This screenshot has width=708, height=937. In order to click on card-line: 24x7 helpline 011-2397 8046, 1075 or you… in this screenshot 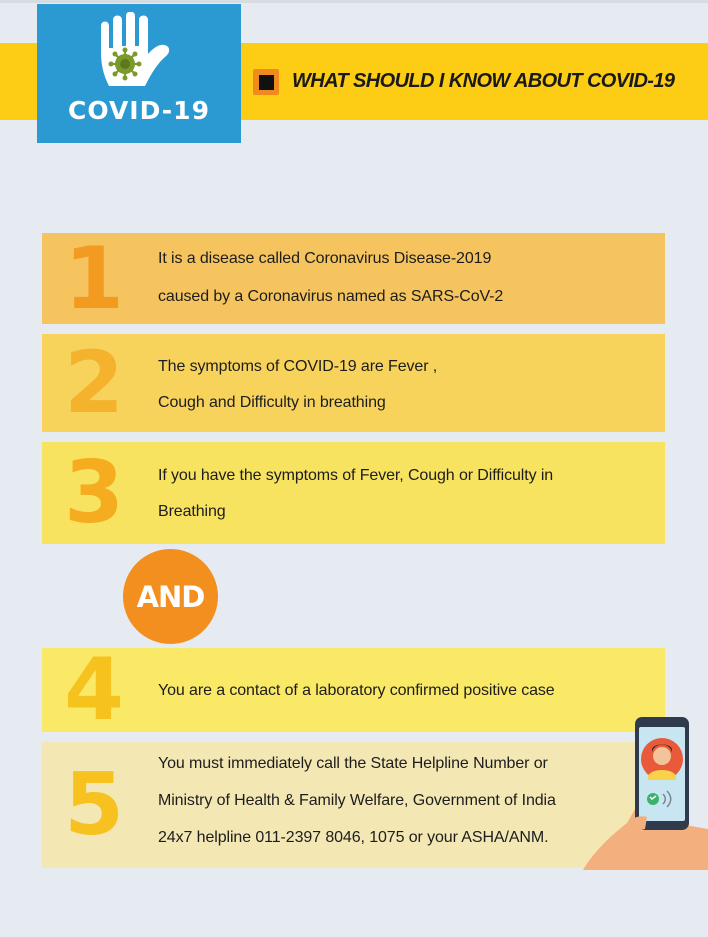, I will do `click(353, 837)`.